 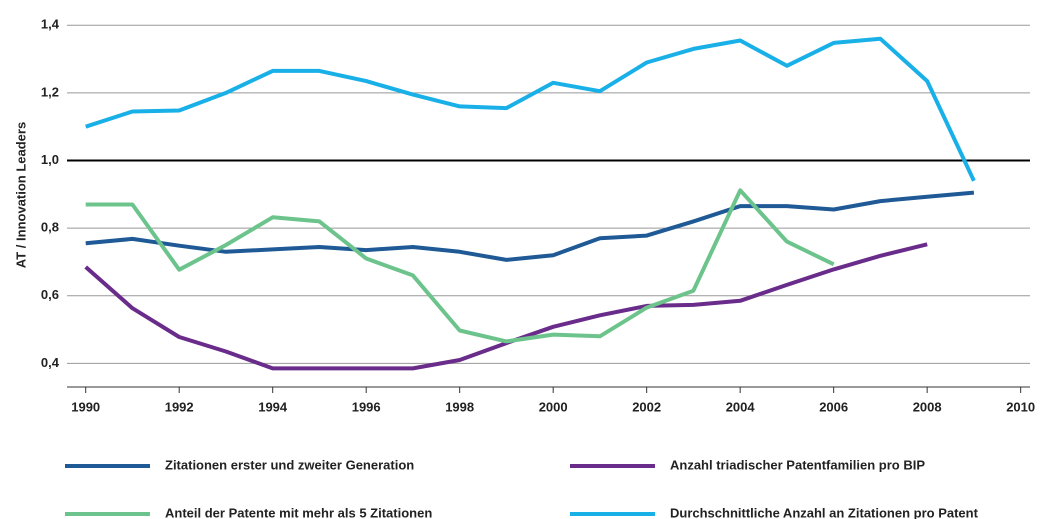 I want to click on x-tick-label: 1994, so click(x=273, y=406).